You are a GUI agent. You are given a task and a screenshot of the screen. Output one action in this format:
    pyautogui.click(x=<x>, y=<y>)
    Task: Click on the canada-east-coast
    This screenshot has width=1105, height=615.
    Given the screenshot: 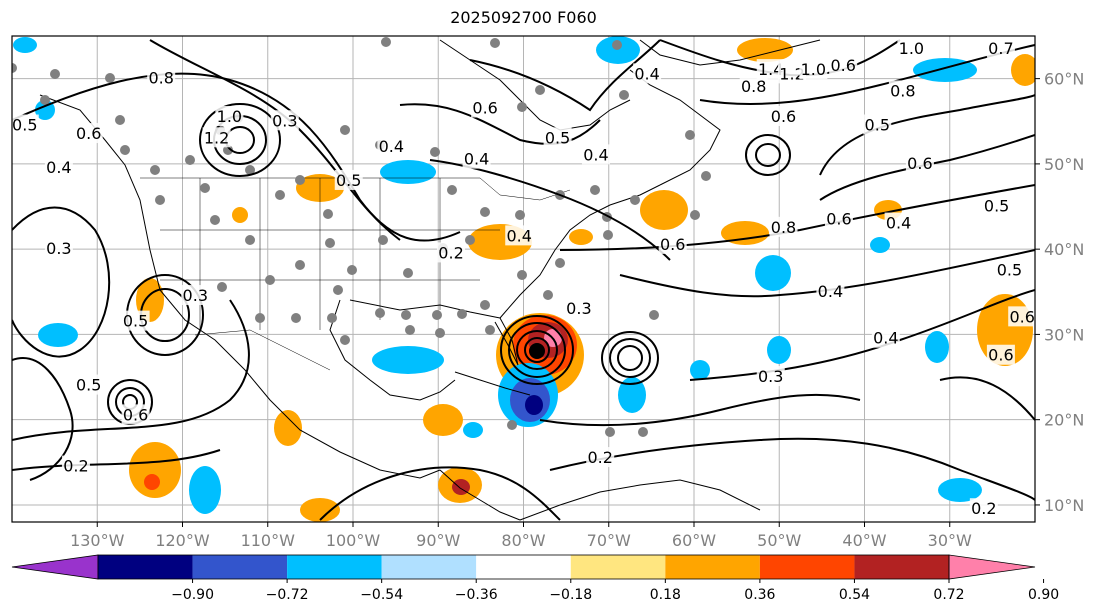 What is the action you would take?
    pyautogui.click(x=675, y=127)
    